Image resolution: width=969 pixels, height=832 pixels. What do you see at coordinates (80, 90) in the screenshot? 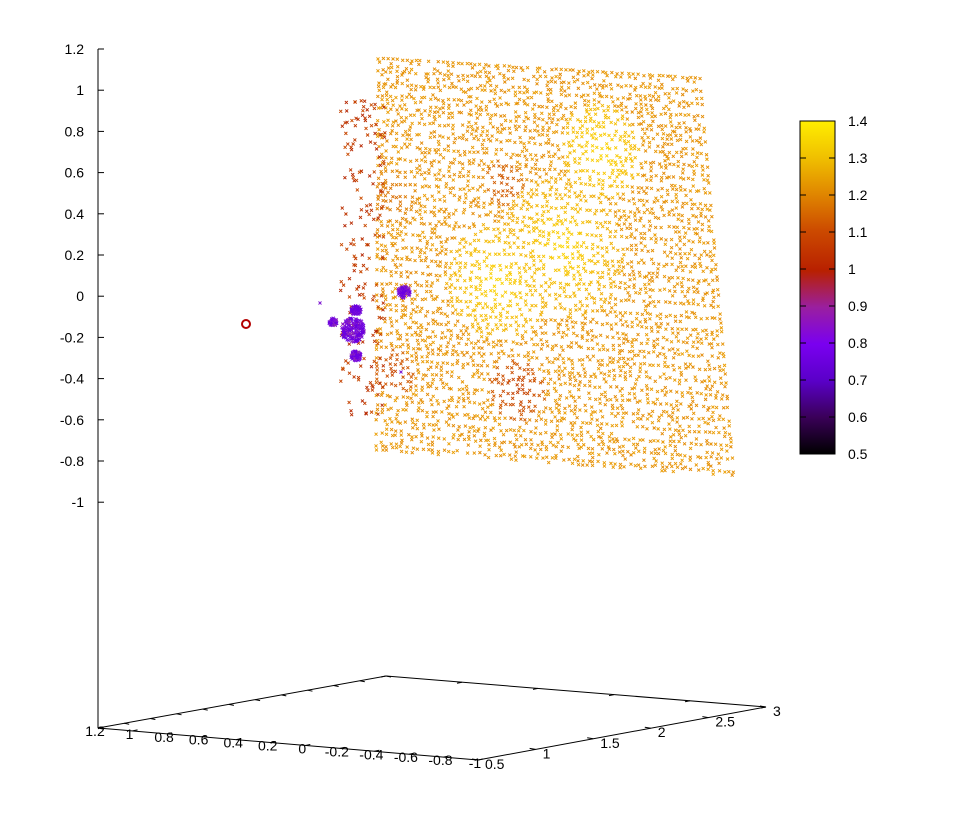
I see `z-tick-label: 1` at bounding box center [80, 90].